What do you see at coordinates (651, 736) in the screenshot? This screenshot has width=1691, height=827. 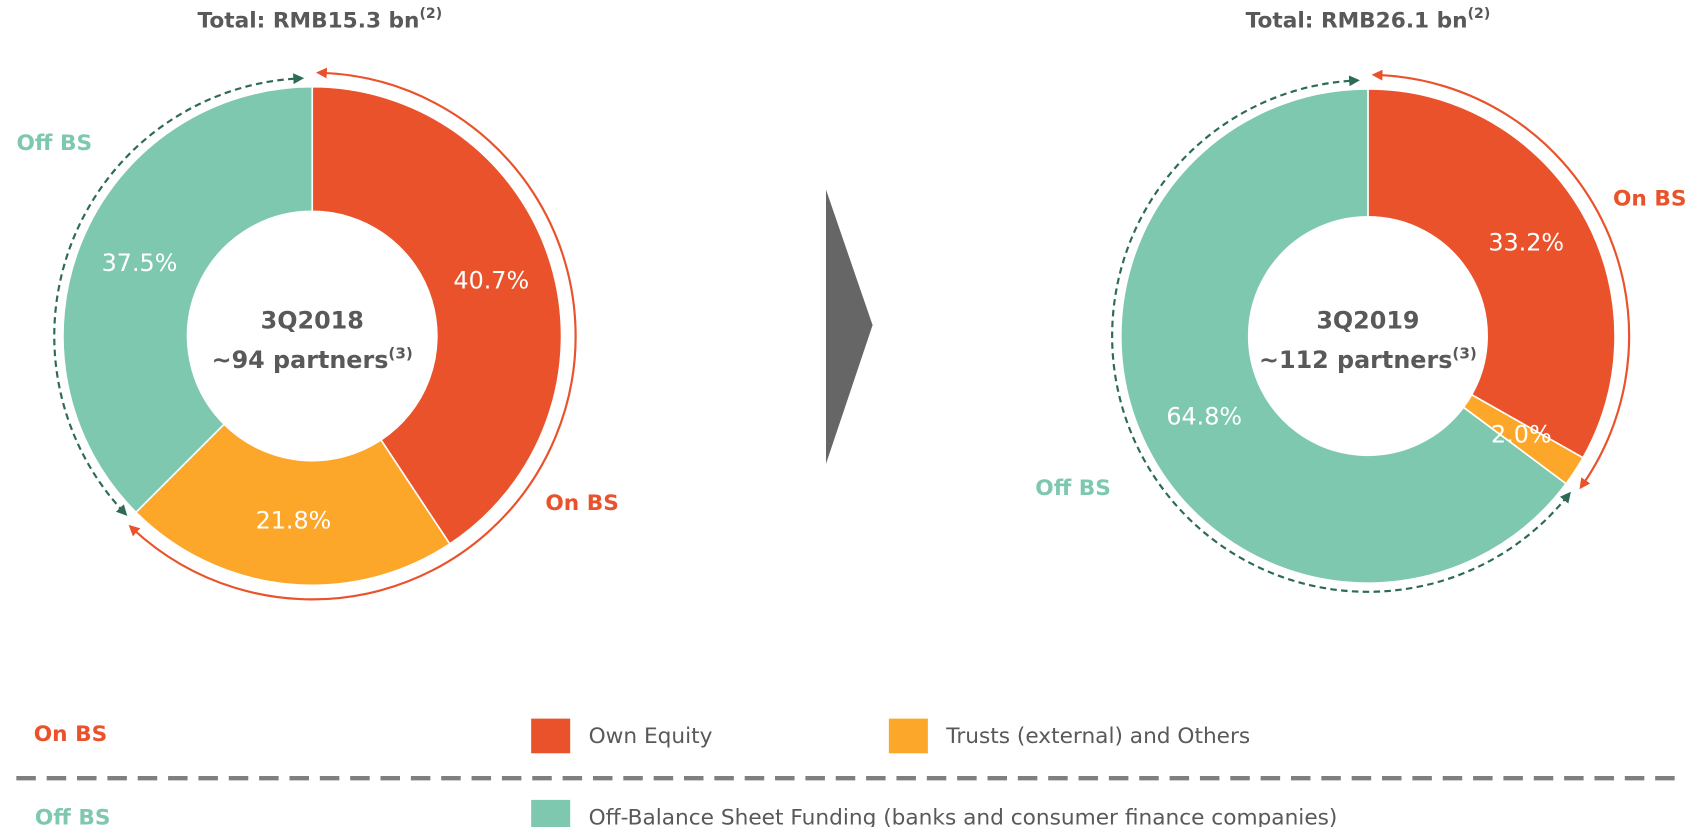 I see `legend-label: Own Equity` at bounding box center [651, 736].